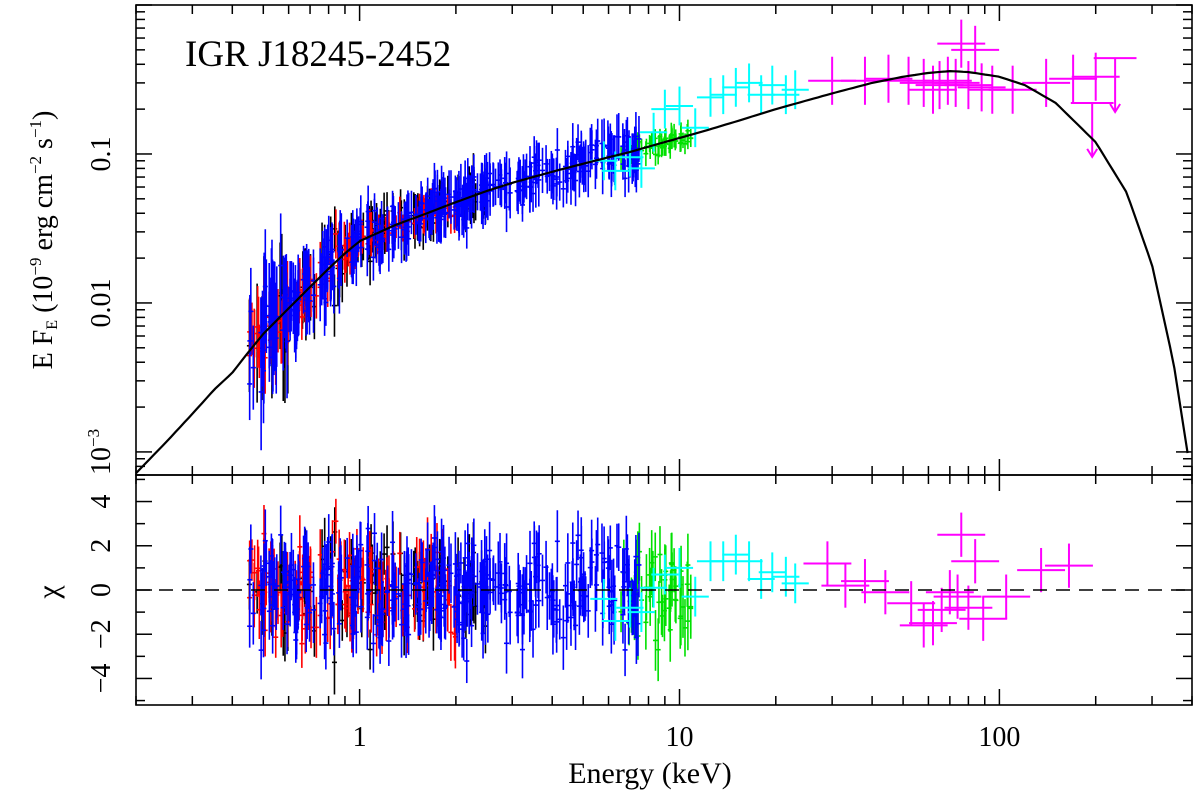 The image size is (1200, 804). I want to click on x-tick-label: 100, so click(999, 737).